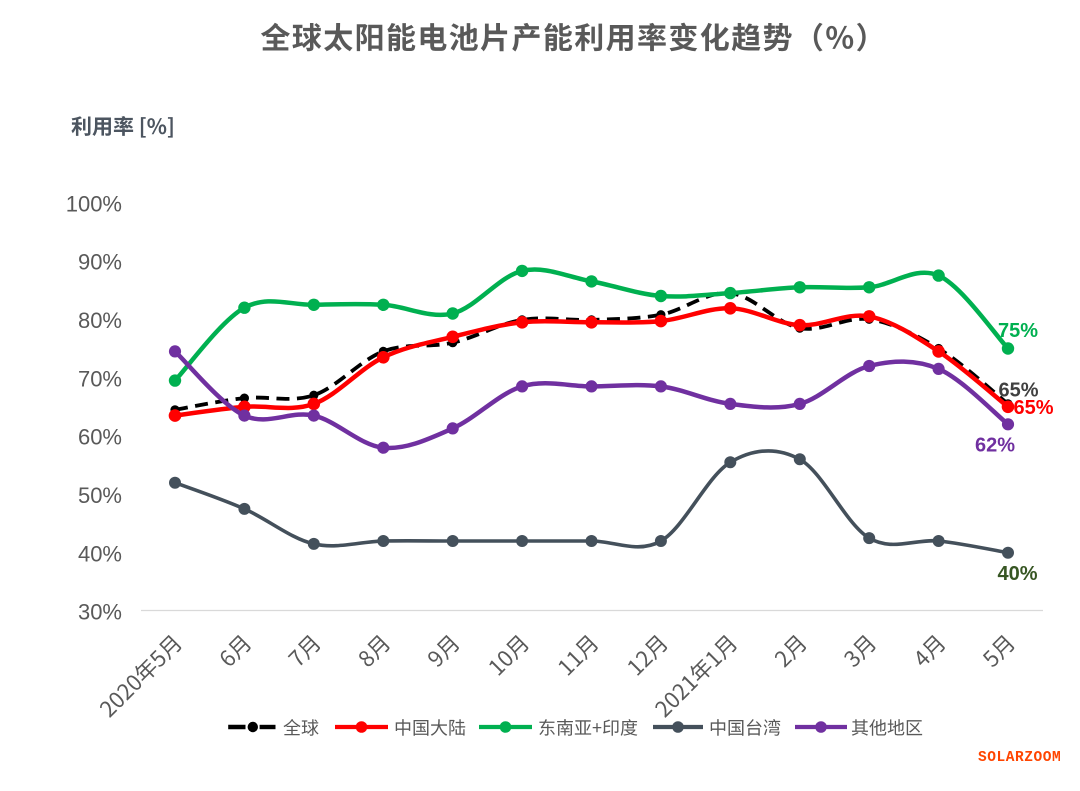 Image resolution: width=1080 pixels, height=791 pixels. Describe the element at coordinates (1019, 758) in the screenshot. I see `svg-text: SOLARZOOM` at that location.